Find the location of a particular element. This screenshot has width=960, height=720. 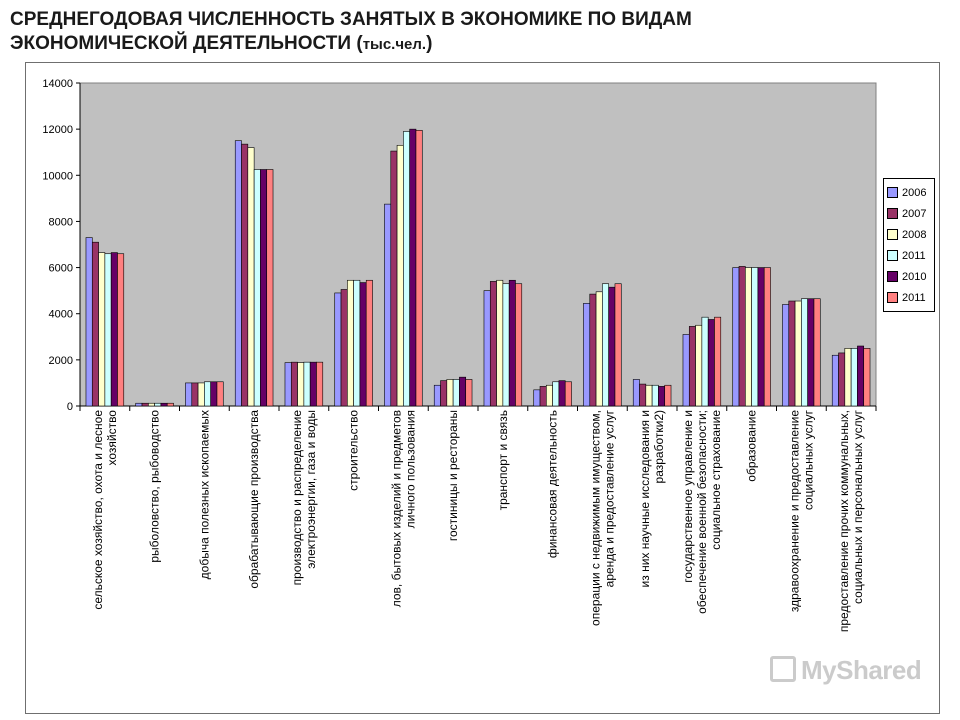

category-label: из них научные исследования и is located at coordinates (645, 498).